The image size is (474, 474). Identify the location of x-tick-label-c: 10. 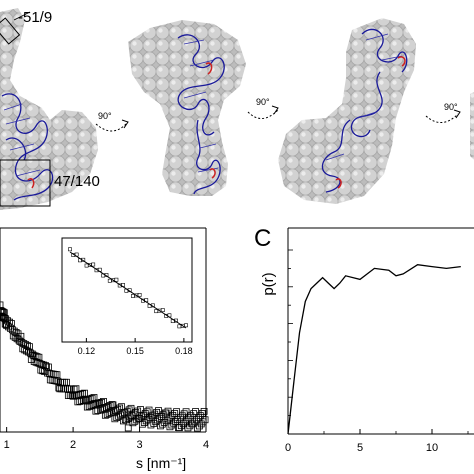
(432, 448).